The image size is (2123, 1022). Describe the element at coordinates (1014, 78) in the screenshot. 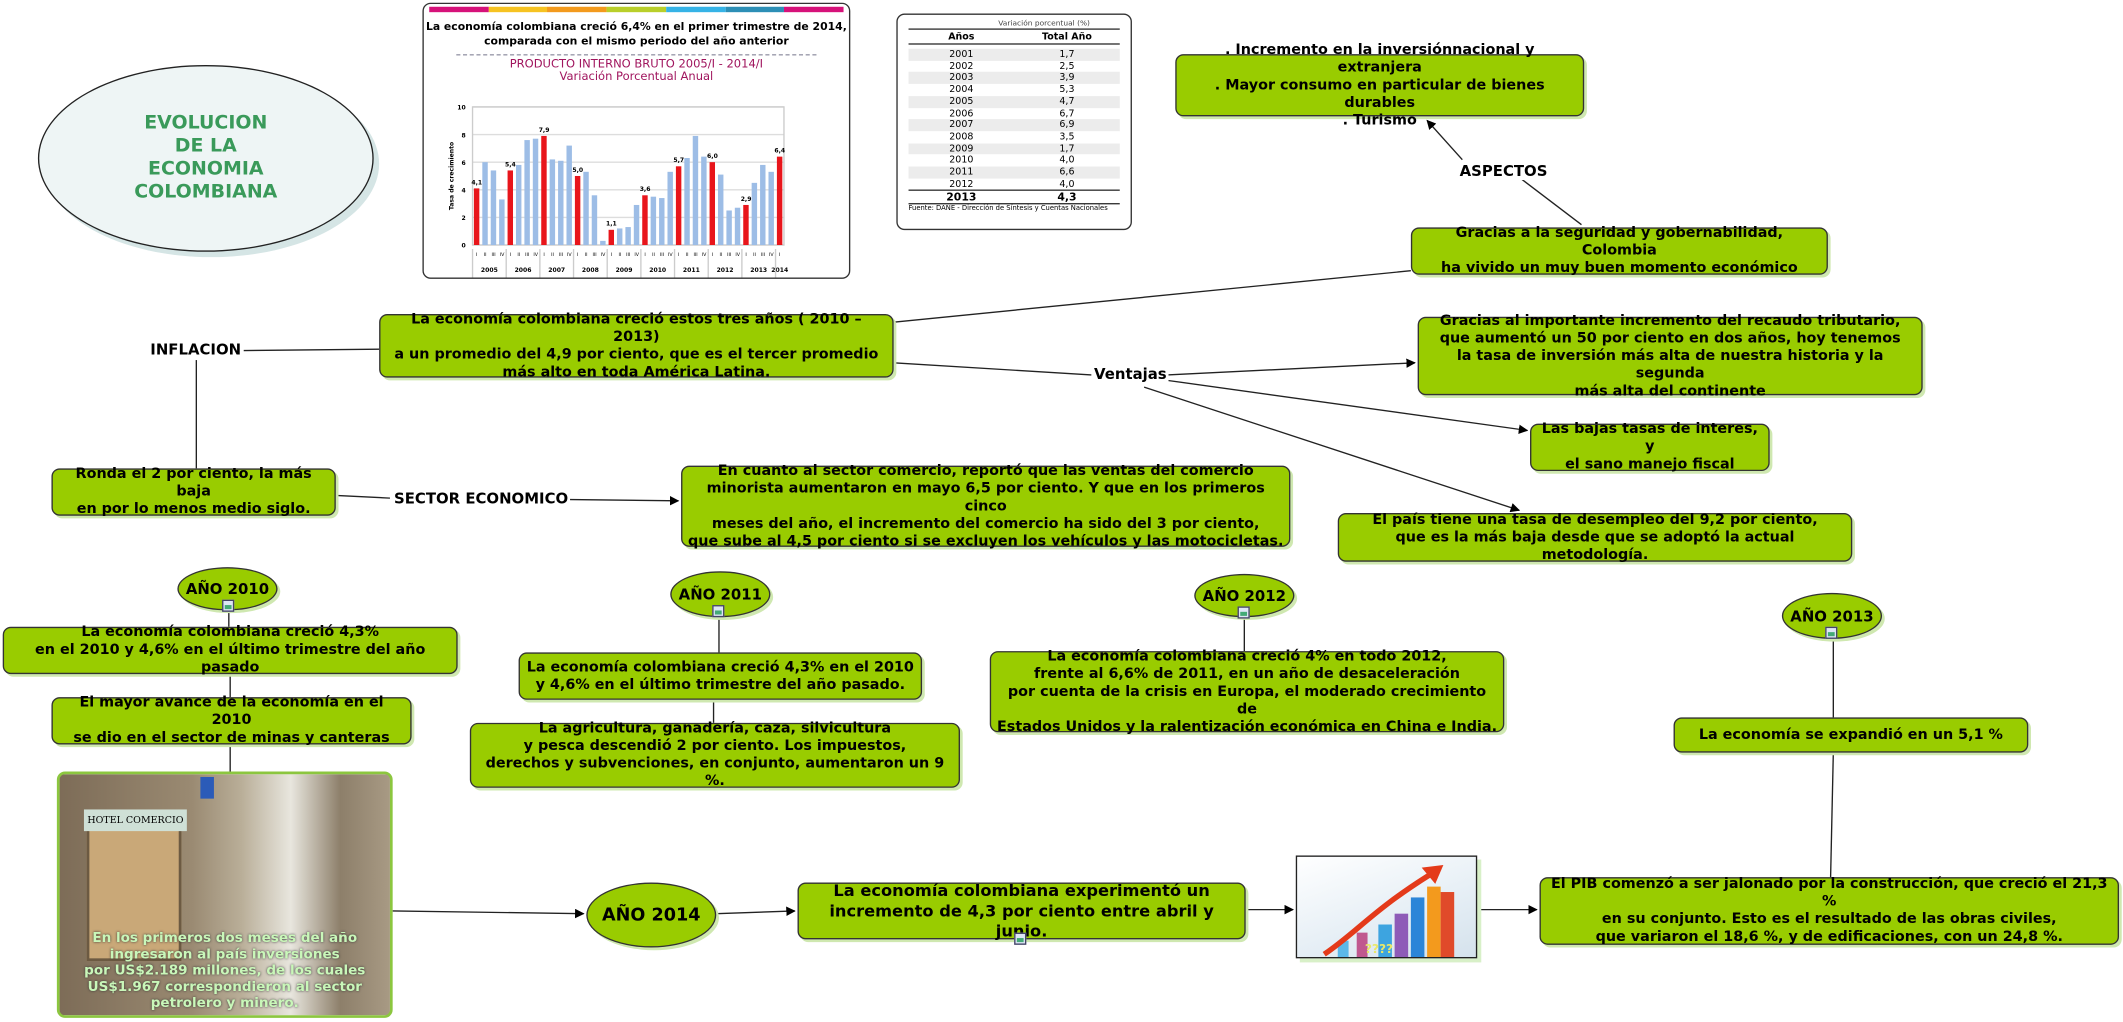

I see `table-row: 2003 3,9` at that location.